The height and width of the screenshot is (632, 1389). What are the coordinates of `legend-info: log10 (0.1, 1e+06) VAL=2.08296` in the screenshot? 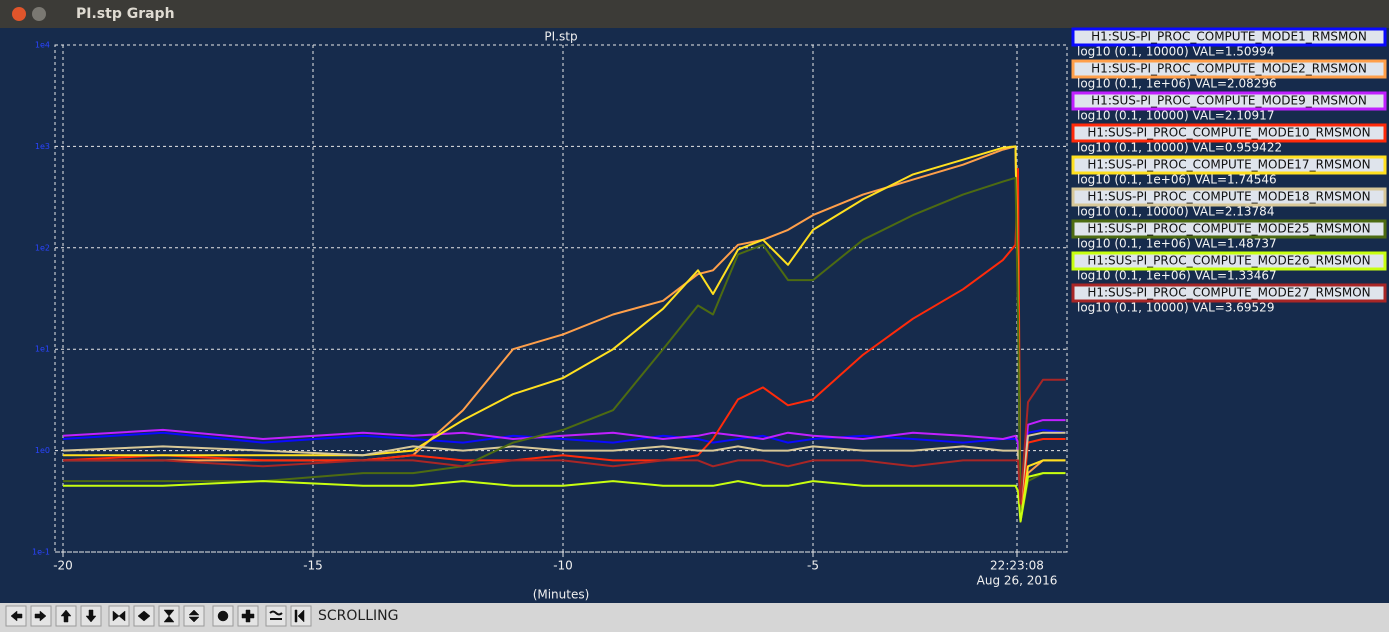 It's located at (1177, 84).